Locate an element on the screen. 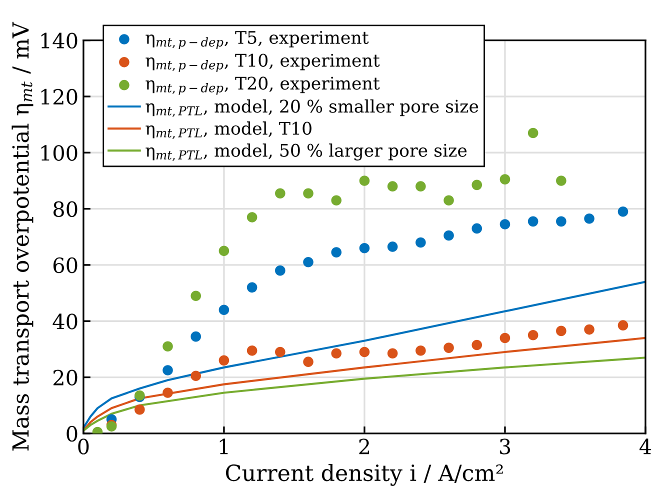 The width and height of the screenshot is (652, 504). y-tick-label: 140 is located at coordinates (59, 40).